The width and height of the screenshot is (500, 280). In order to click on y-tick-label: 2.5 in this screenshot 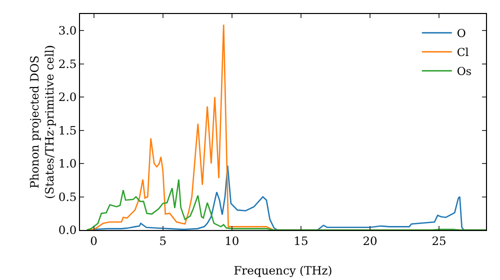, I will do `click(67, 63)`.